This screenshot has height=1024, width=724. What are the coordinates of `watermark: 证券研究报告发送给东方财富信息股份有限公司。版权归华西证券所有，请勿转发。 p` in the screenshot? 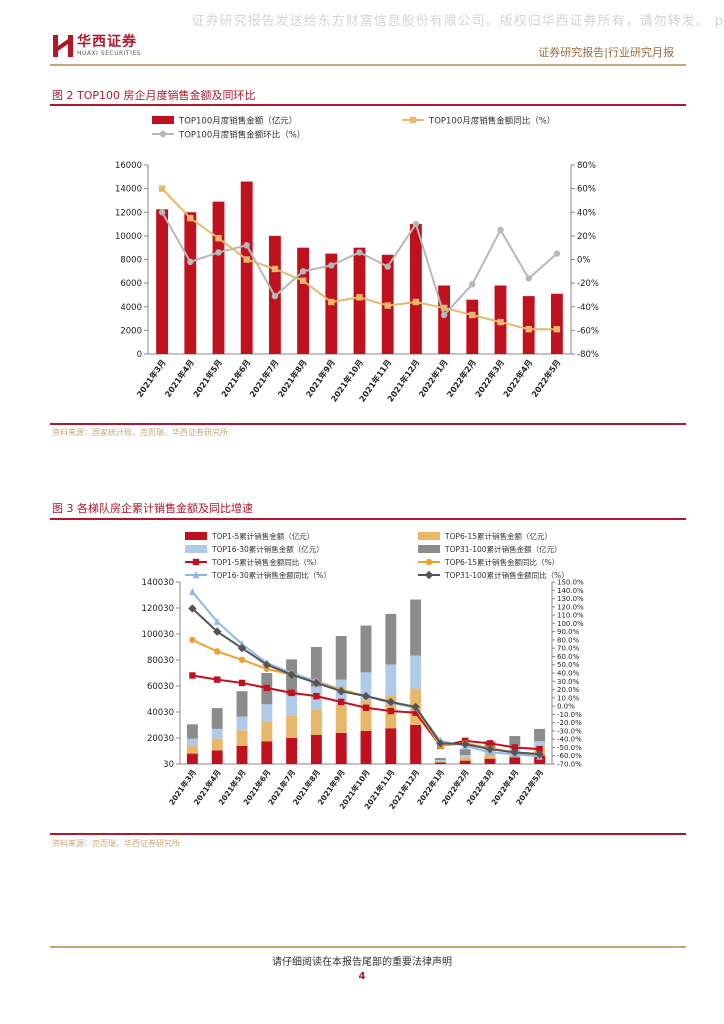 It's located at (457, 21).